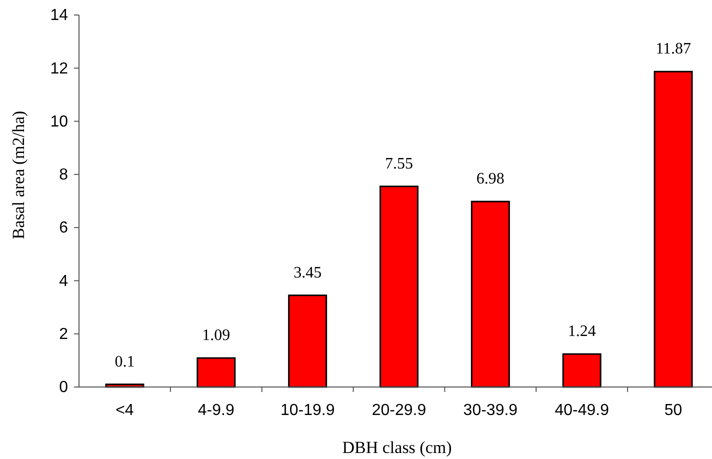 This screenshot has width=712, height=459. Describe the element at coordinates (59, 69) in the screenshot. I see `y-tick-label: 12` at that location.